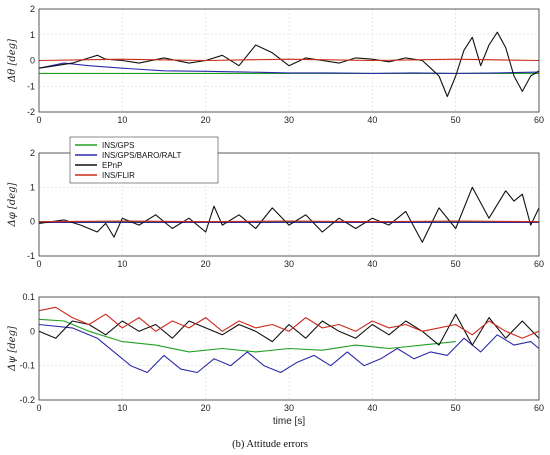 The width and height of the screenshot is (550, 455). What do you see at coordinates (118, 175) in the screenshot?
I see `legend-entry: INS/FLIR` at bounding box center [118, 175].